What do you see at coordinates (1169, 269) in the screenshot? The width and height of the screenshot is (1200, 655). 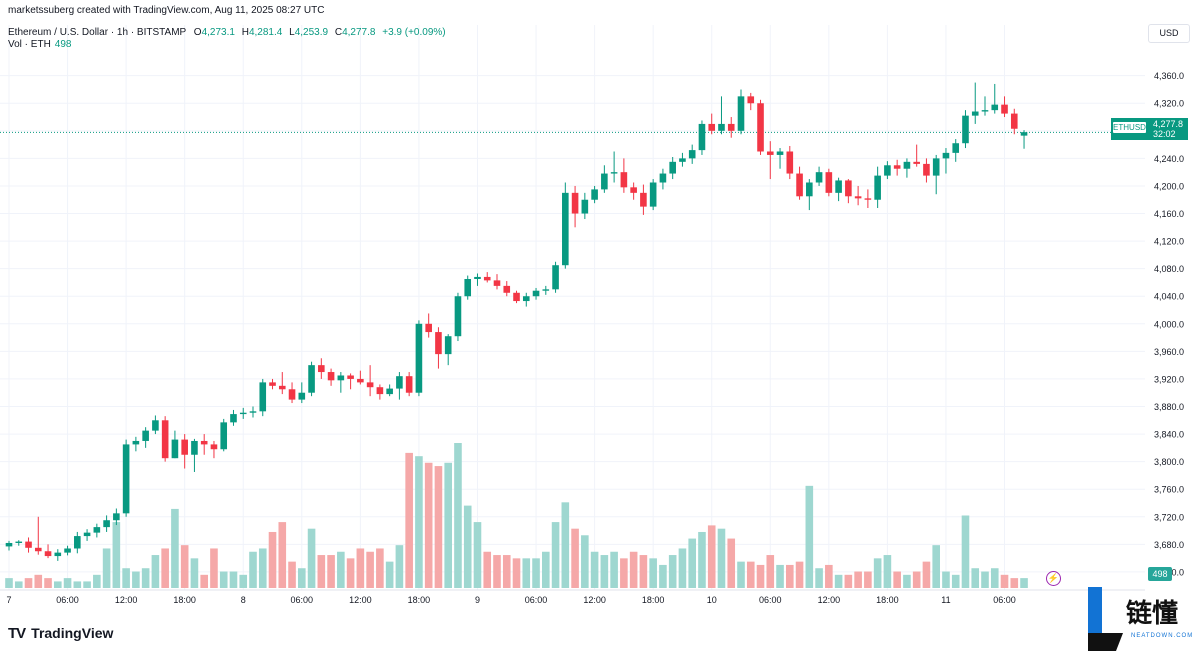 I see `y-tick-label: 4,080.0` at bounding box center [1169, 269].